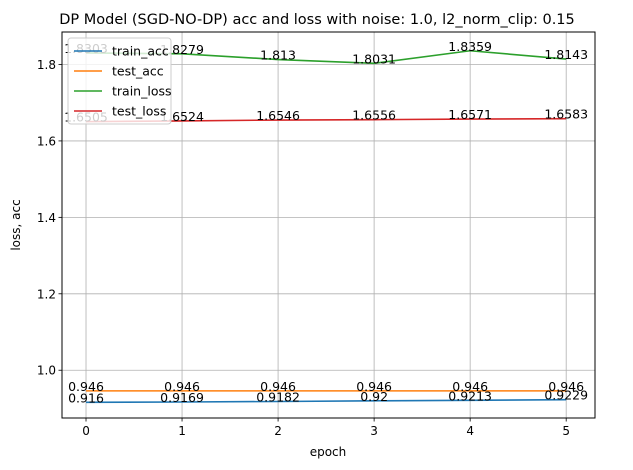 The width and height of the screenshot is (633, 470). What do you see at coordinates (566, 114) in the screenshot?
I see `data-label-test_loss: 1.6583` at bounding box center [566, 114].